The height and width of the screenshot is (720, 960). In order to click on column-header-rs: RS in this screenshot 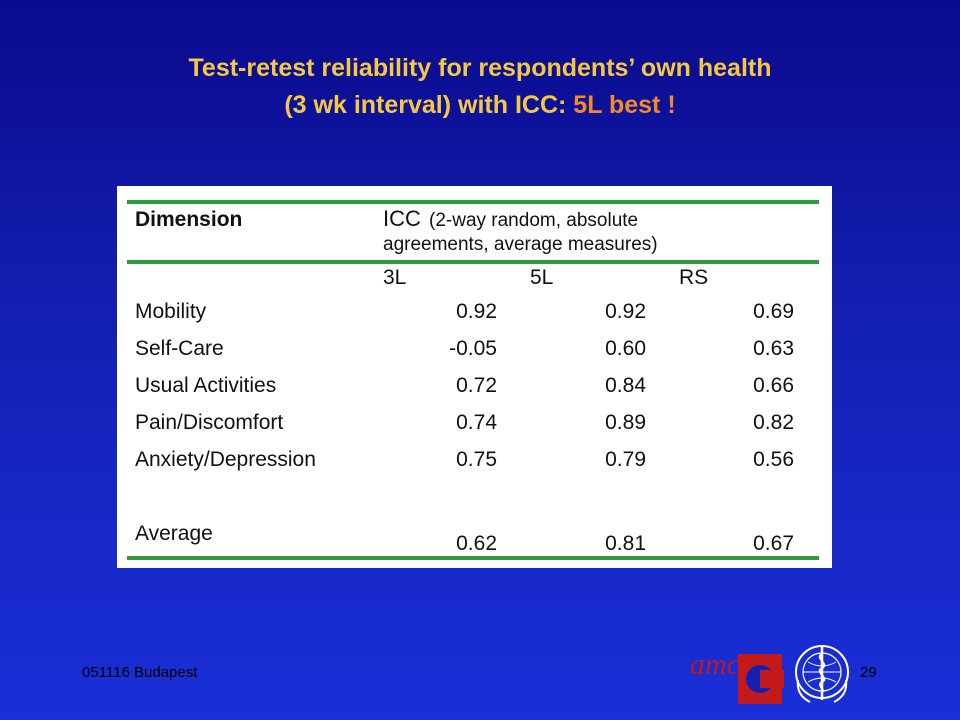, I will do `click(694, 277)`.